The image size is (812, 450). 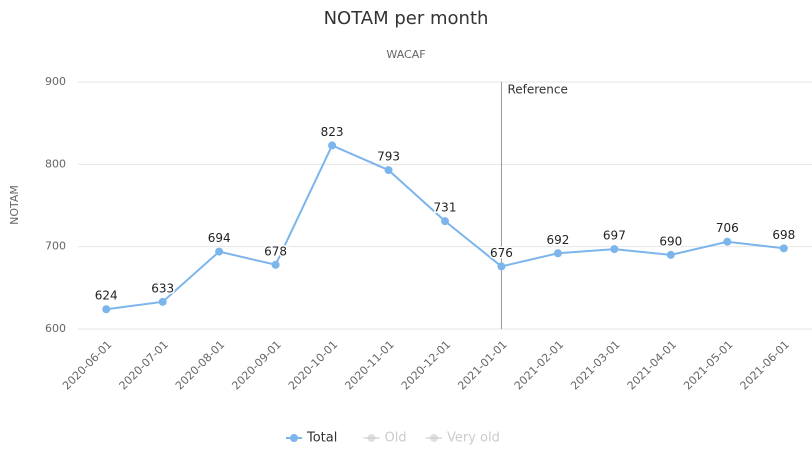 What do you see at coordinates (55, 163) in the screenshot?
I see `y-tick-label: 800` at bounding box center [55, 163].